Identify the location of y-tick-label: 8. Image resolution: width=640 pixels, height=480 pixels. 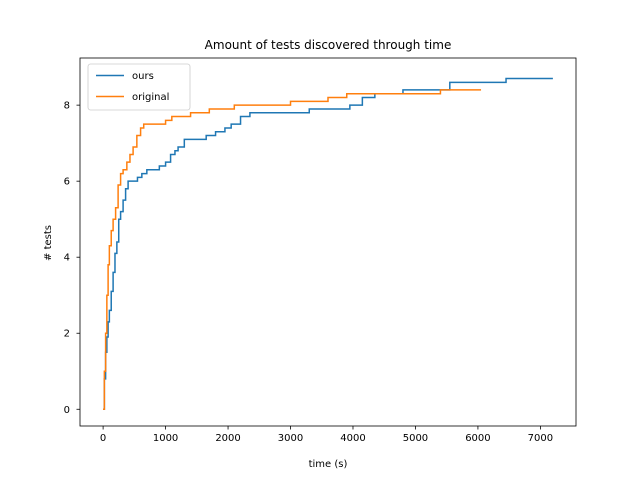
(67, 106).